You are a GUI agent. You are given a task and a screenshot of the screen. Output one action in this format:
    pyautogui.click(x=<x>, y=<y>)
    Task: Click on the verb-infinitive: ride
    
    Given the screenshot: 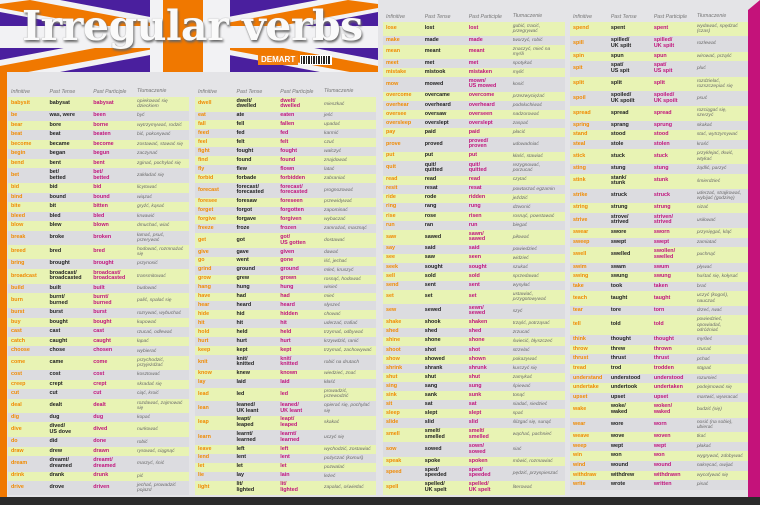 What is the action you would take?
    pyautogui.click(x=391, y=197)
    